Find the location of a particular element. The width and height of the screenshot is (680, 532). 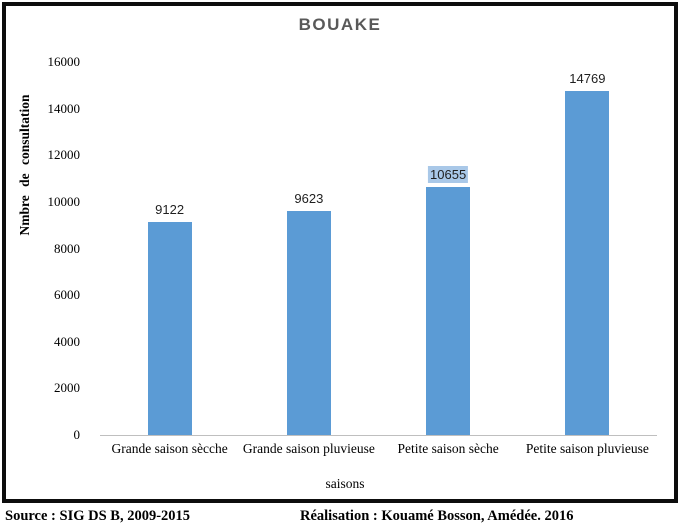

y-tick-label: 16000 is located at coordinates (64, 61).